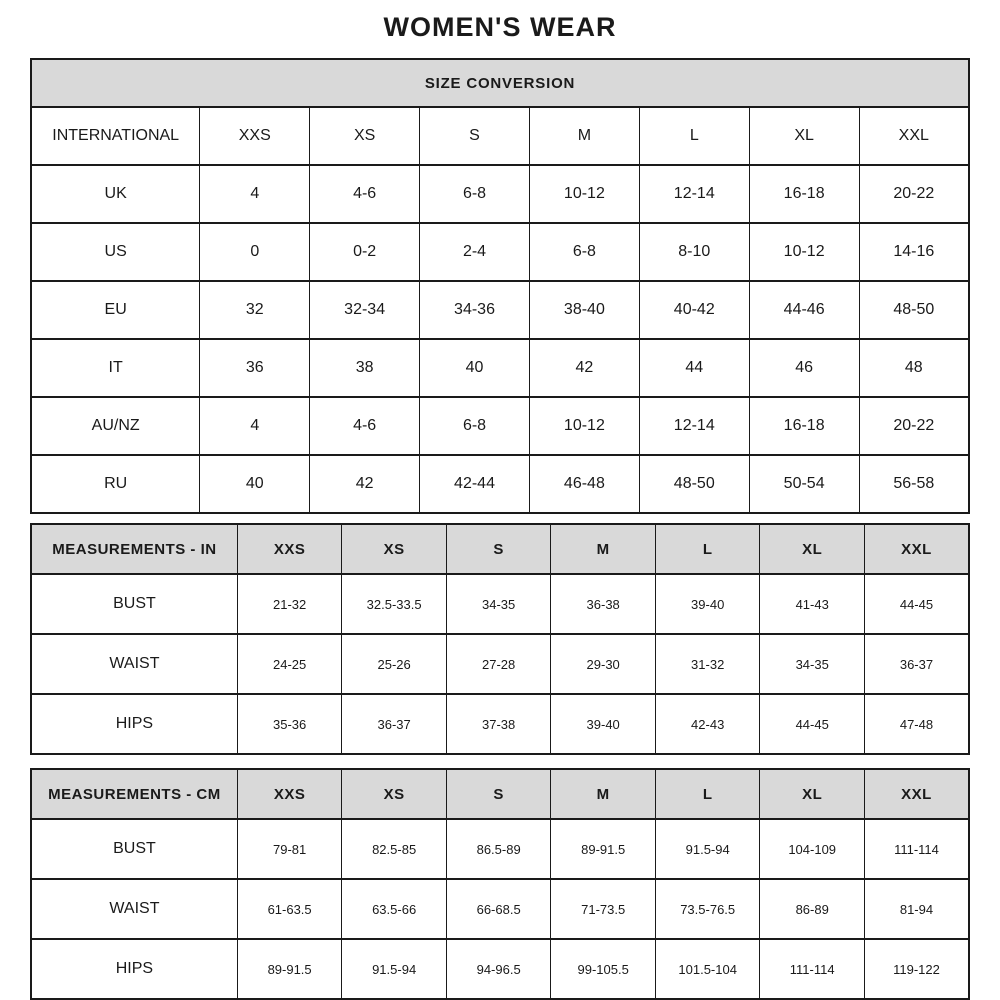 Image resolution: width=1000 pixels, height=1000 pixels. I want to click on table-row: EU 32 32-34 34-36 38-40 40-42 44-46 48-50, so click(500, 310).